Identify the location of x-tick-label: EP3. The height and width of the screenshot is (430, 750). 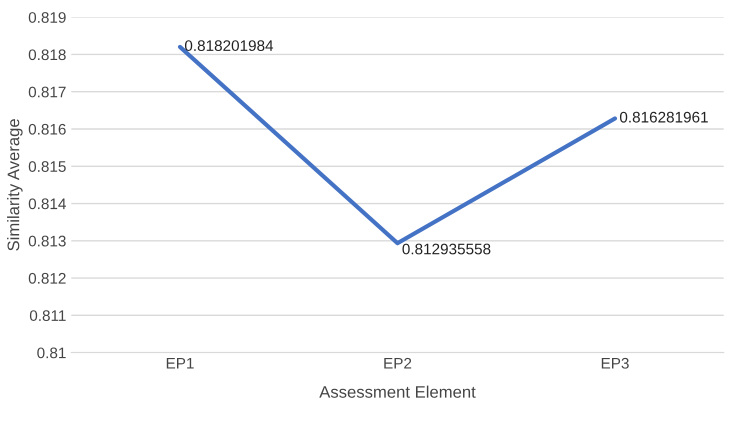
(615, 363).